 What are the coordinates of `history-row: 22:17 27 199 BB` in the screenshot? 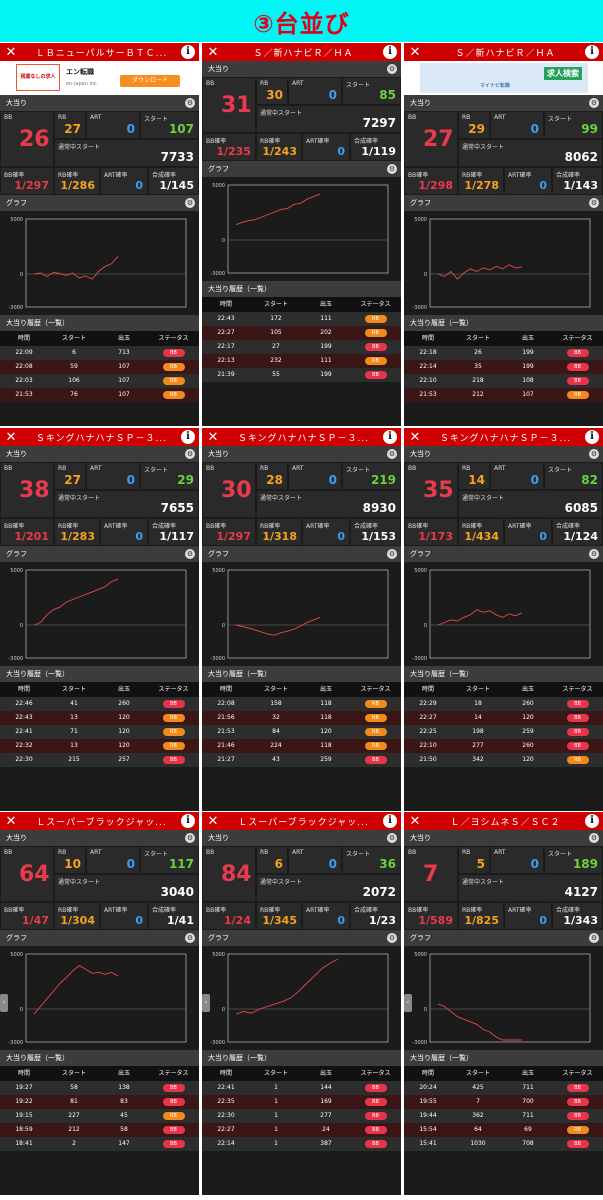 It's located at (301, 347).